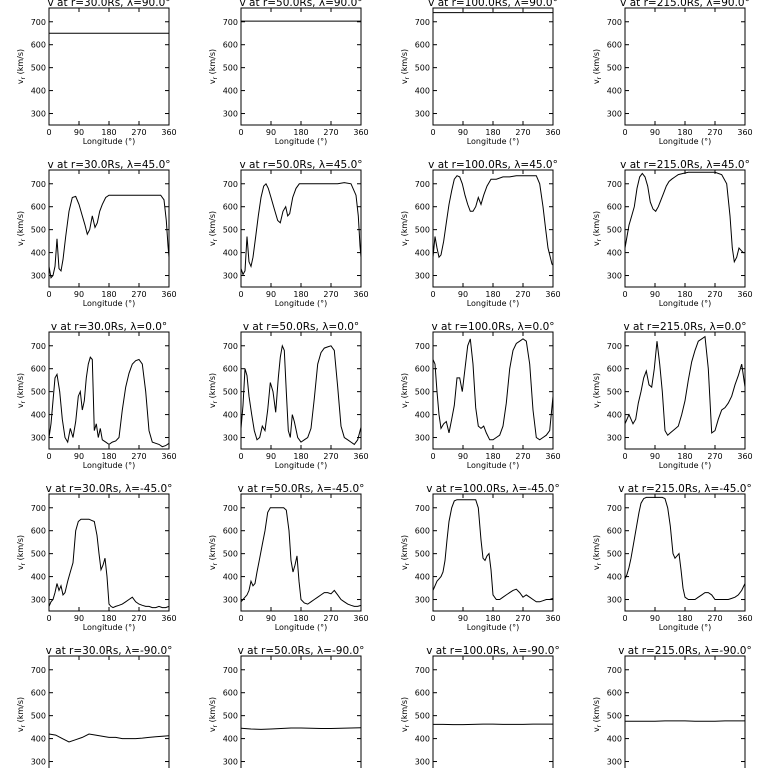 This screenshot has height=773, width=768. Describe the element at coordinates (493, 165) in the screenshot. I see `panel-title: v at r=100.0Rs, λ=45.0°` at that location.